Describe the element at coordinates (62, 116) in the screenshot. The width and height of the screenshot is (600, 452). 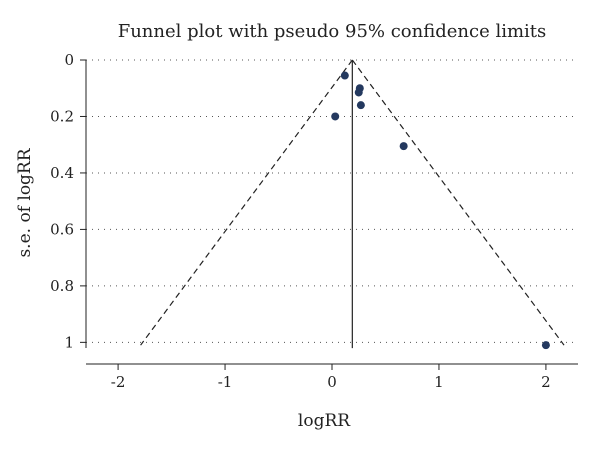
I see `y-tick-label-1: 0.2` at that location.